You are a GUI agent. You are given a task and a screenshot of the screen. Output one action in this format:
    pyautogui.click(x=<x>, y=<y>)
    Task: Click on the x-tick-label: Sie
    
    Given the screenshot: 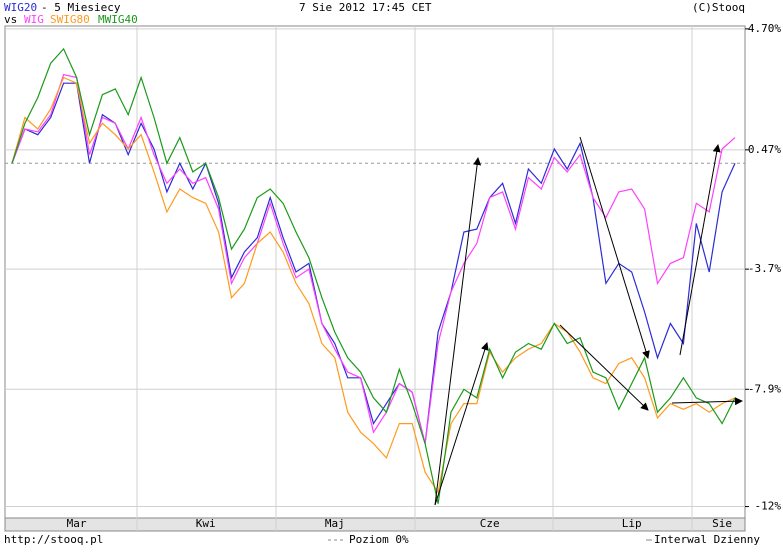 What is the action you would take?
    pyautogui.click(x=722, y=523)
    